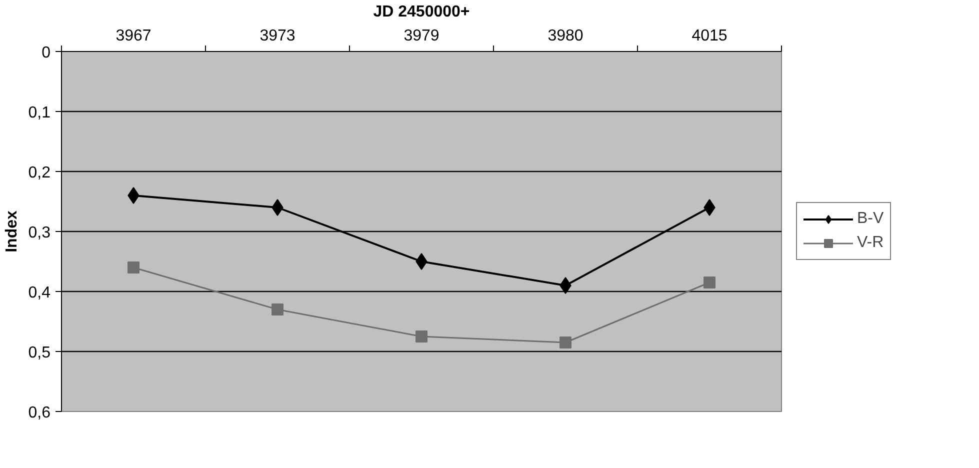  Describe the element at coordinates (46, 53) in the screenshot. I see `y-tick-label: 0` at that location.